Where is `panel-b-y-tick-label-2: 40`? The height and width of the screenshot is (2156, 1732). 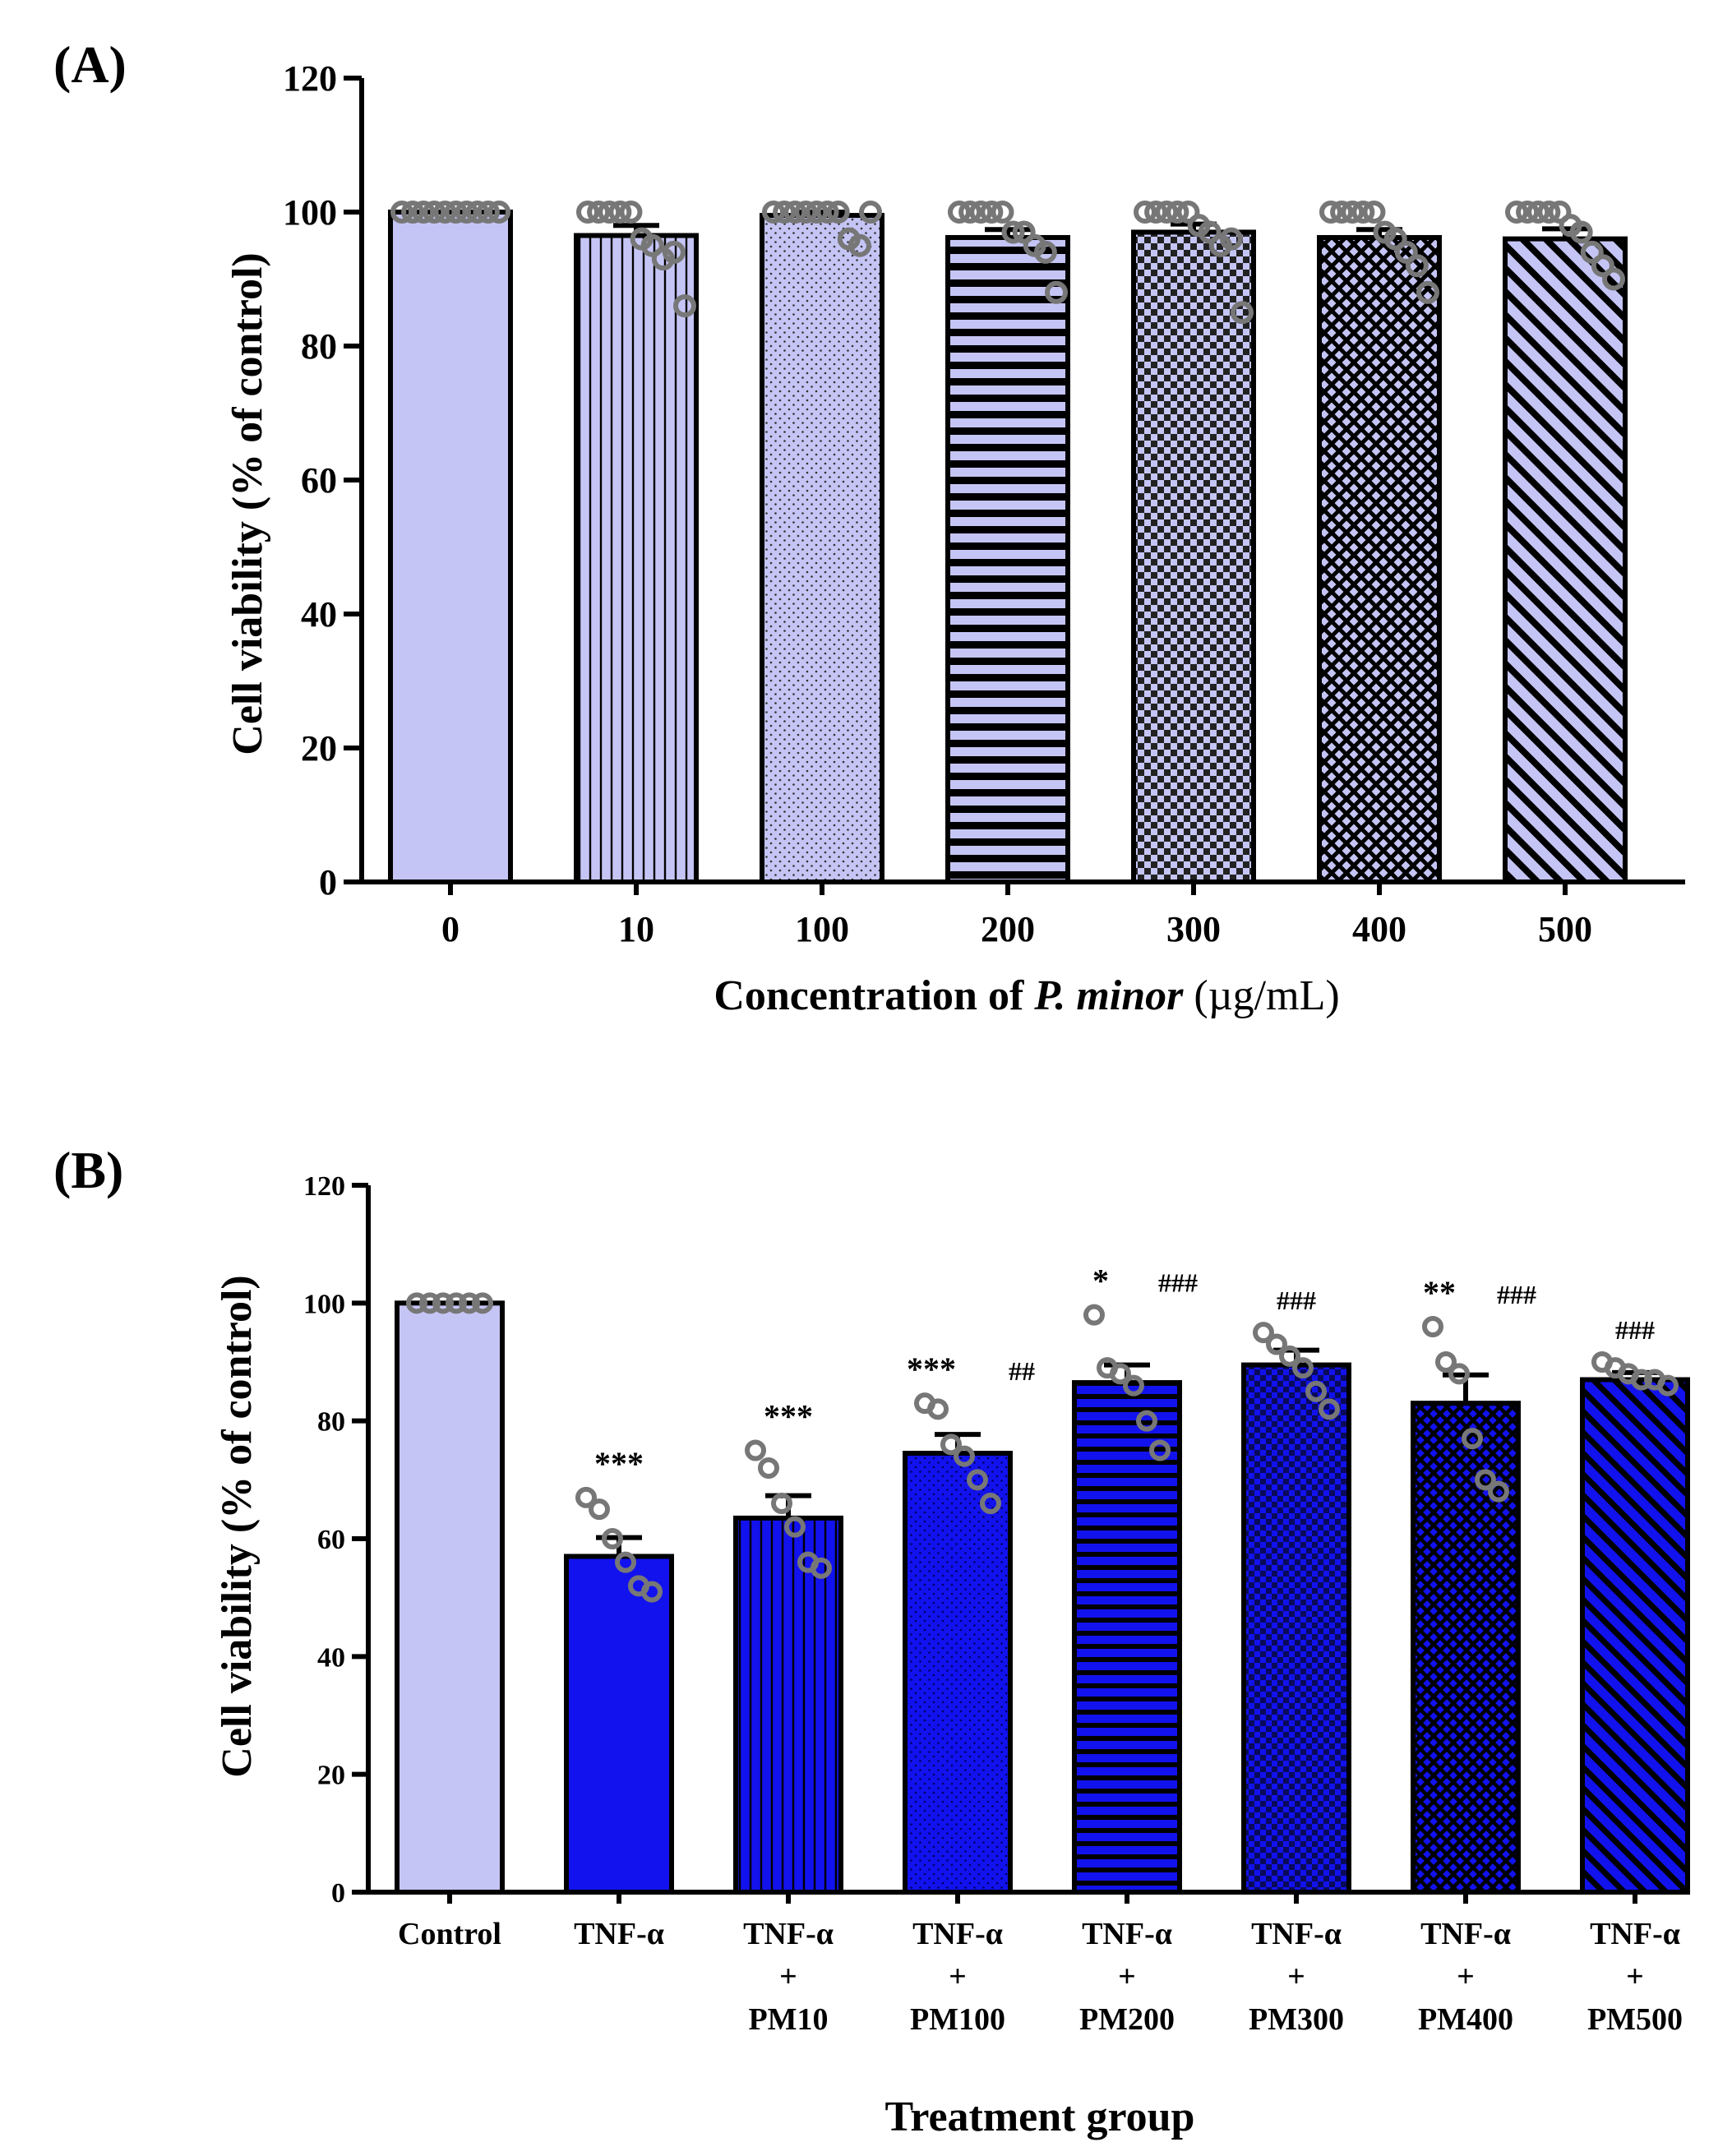
panel-b-y-tick-label-2: 40 is located at coordinates (331, 1658).